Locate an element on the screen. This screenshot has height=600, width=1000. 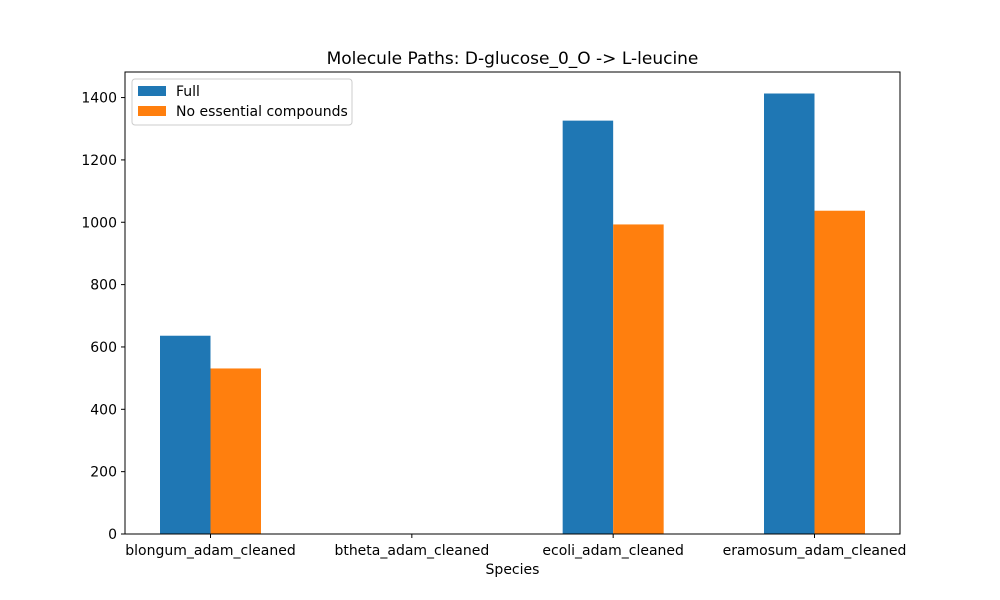
legend-box is located at coordinates (242, 102).